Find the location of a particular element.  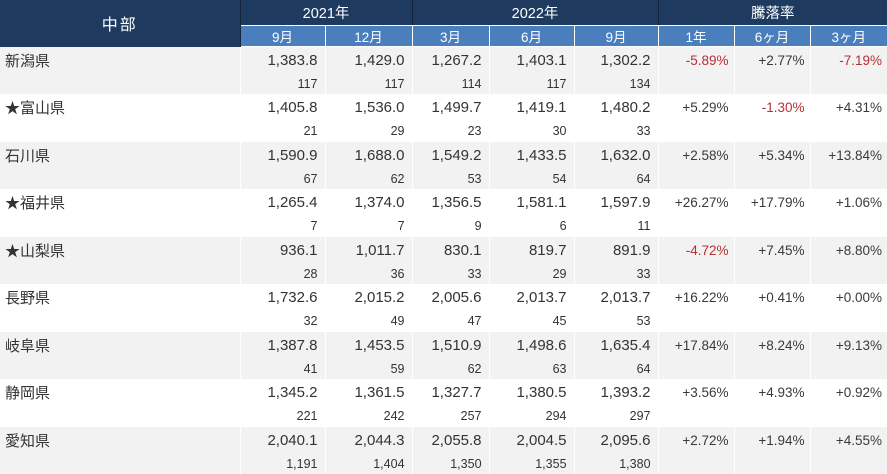

table-count-row: 32 49 47 45 53 is located at coordinates (443, 321).